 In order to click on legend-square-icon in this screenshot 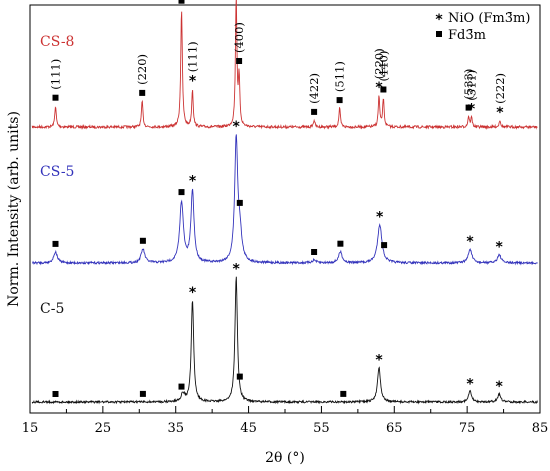, I will do `click(439, 34)`.